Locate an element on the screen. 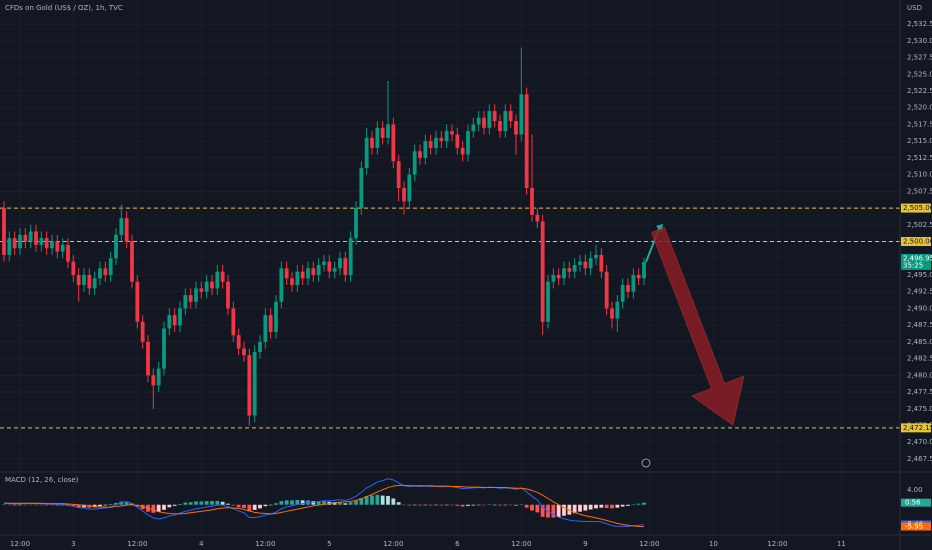  y-tick-label: 2,492.50 is located at coordinates (919, 292).